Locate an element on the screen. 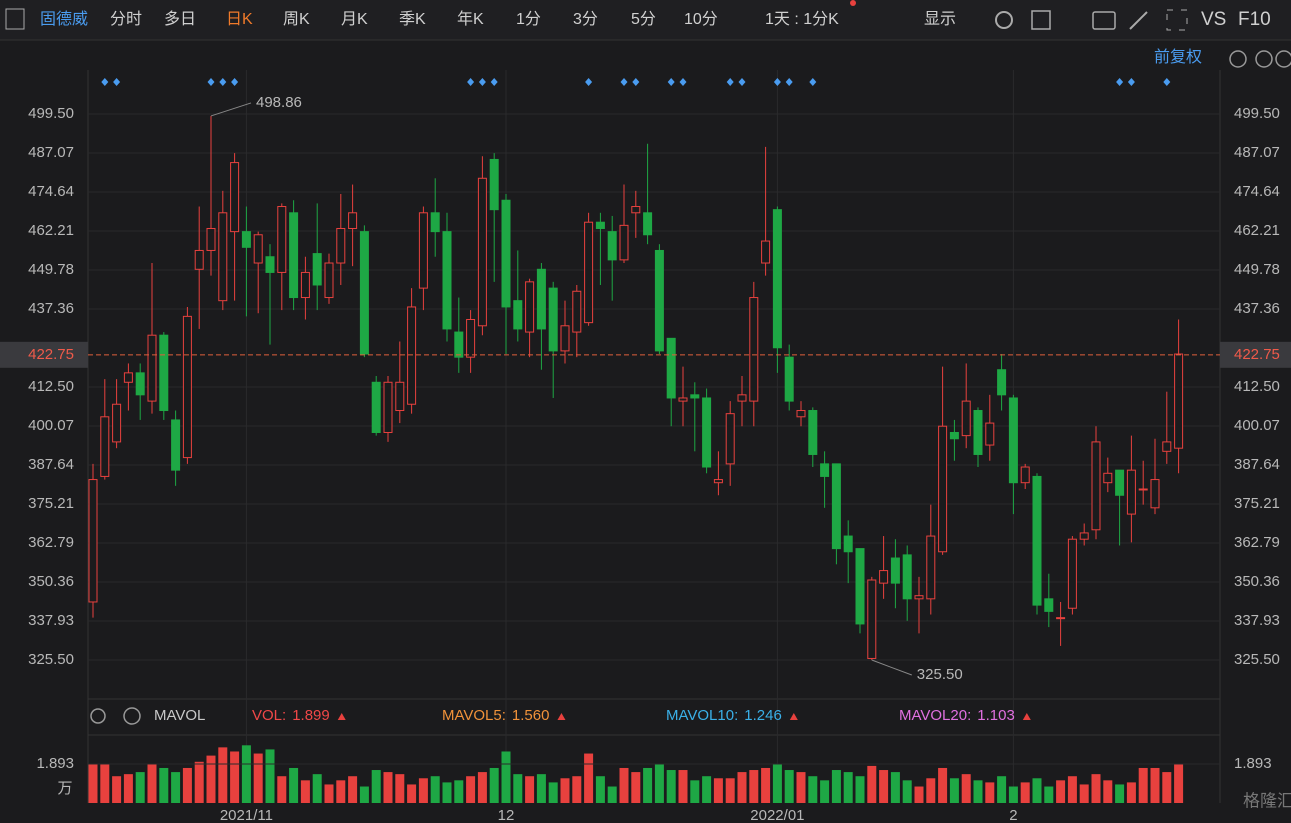 This screenshot has height=823, width=1291. annotation-label: 325.50 is located at coordinates (940, 674).